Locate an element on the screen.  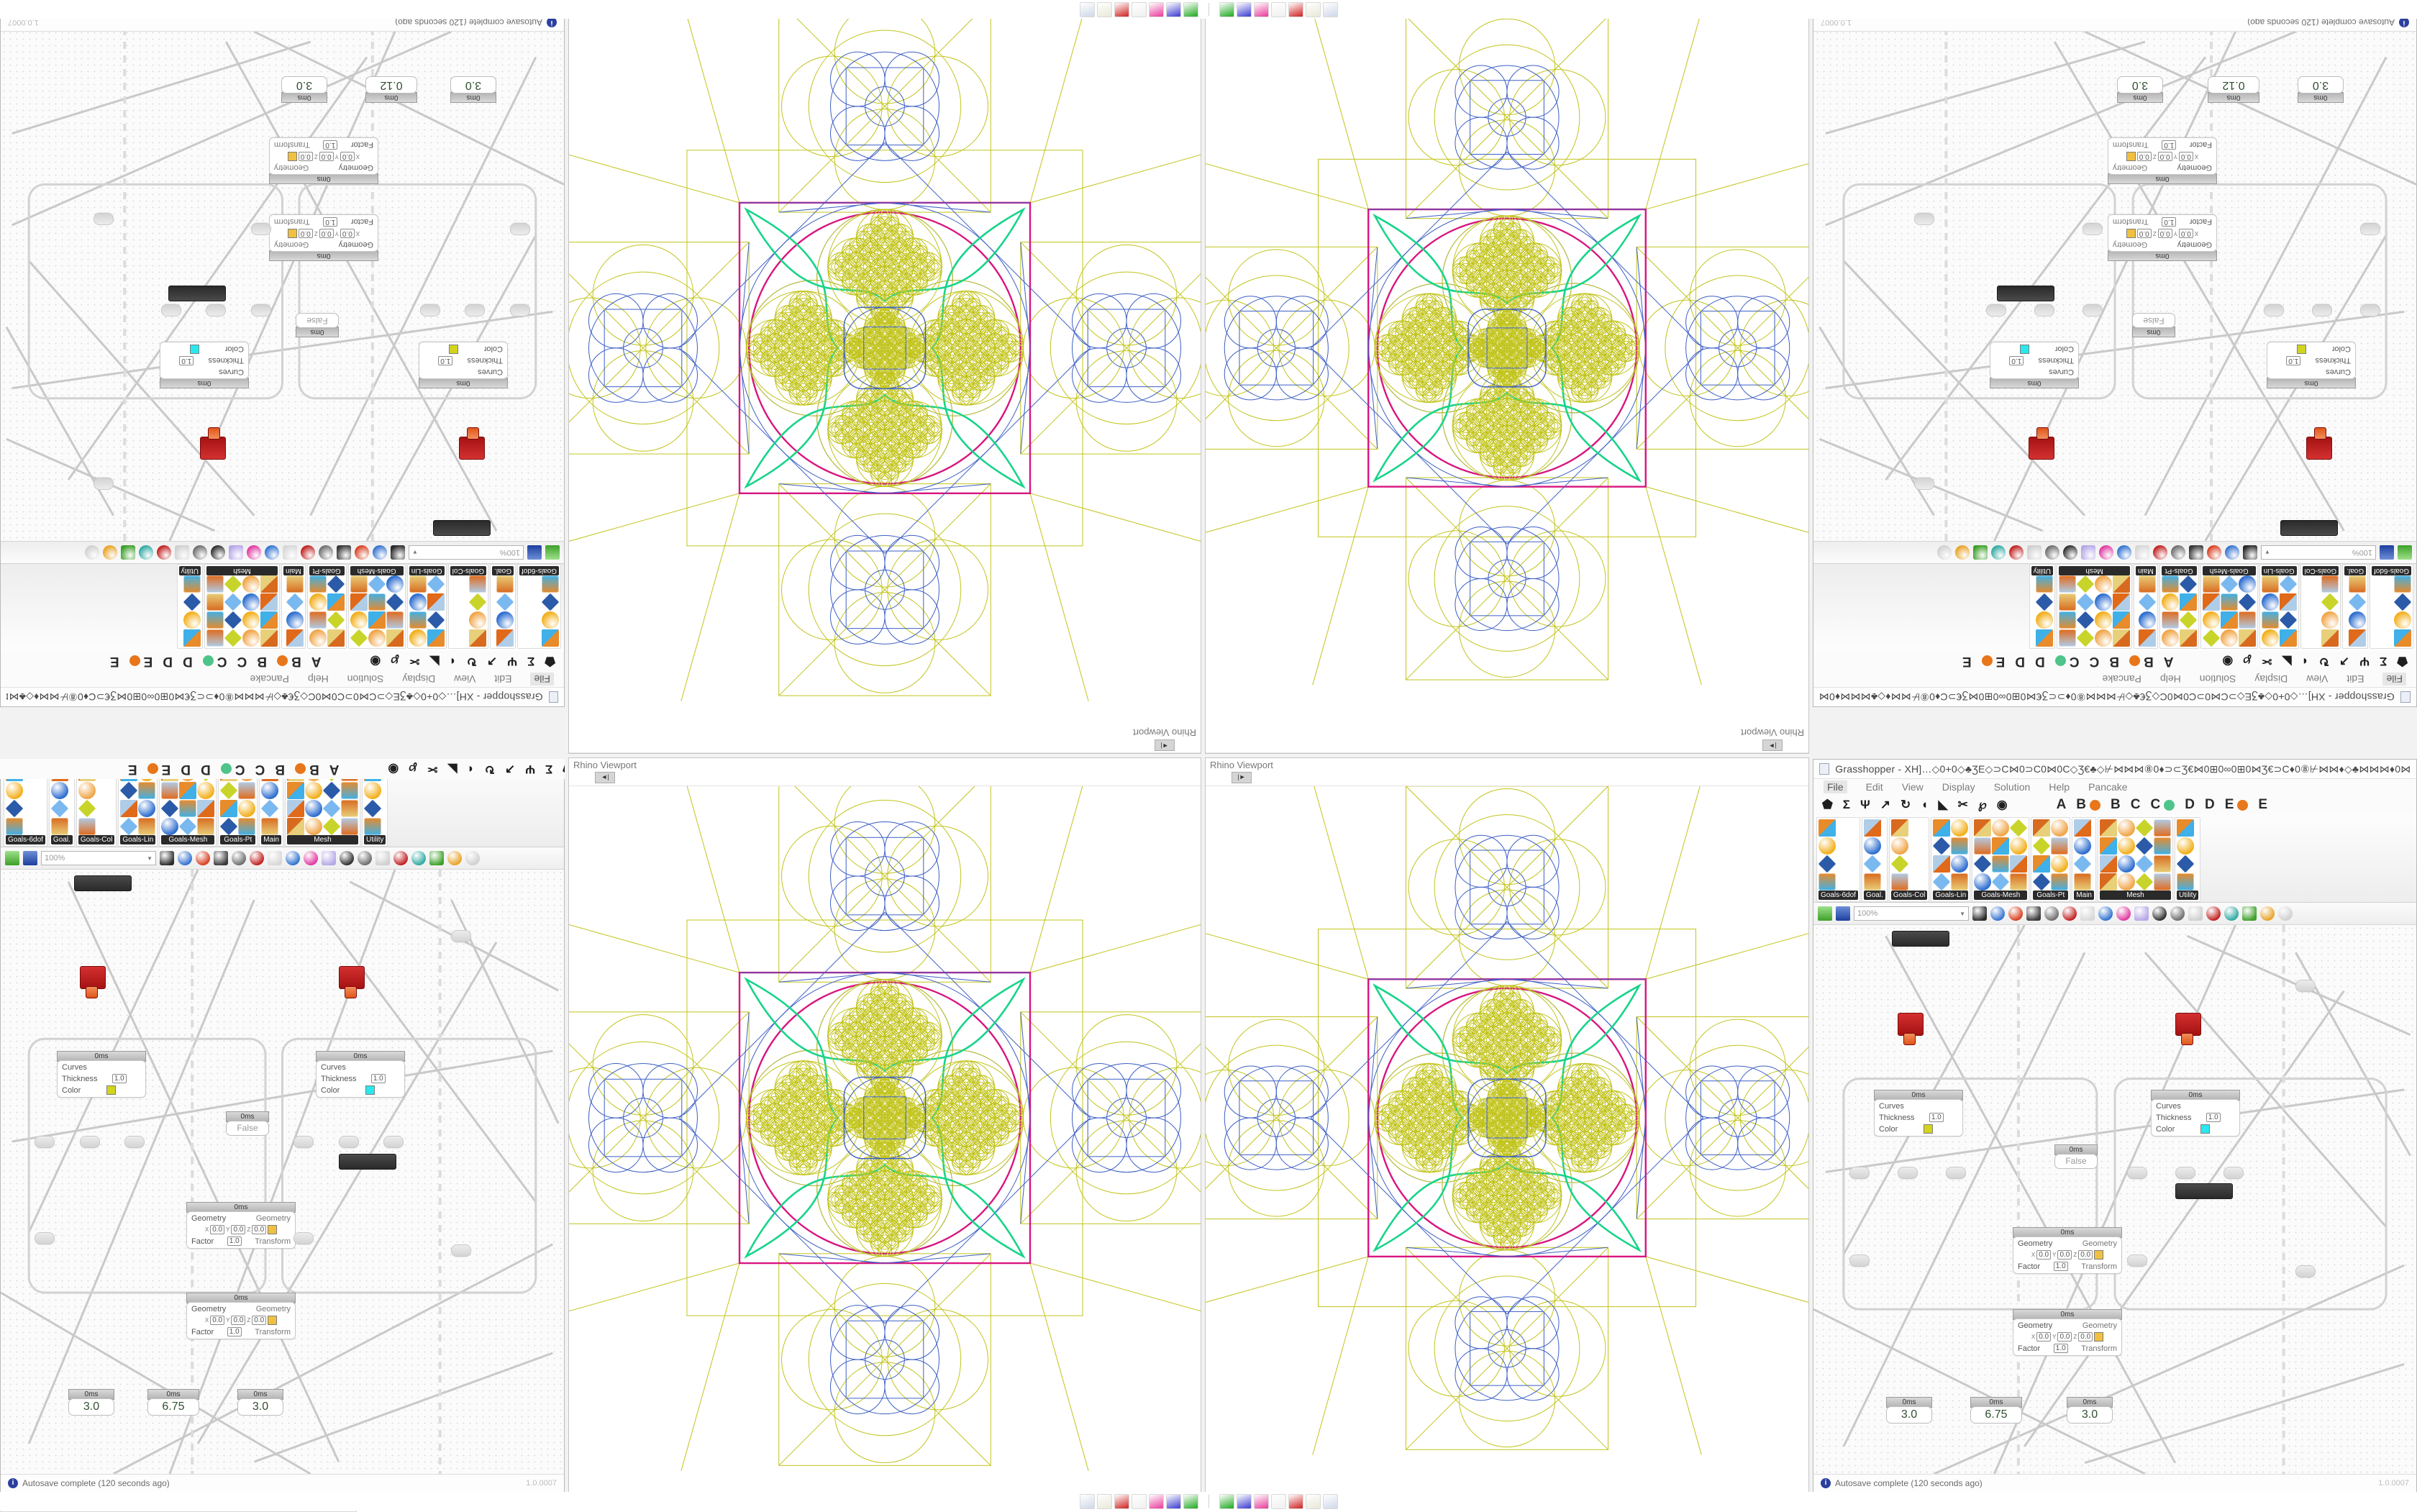
ribbon-group: Goals-Lin is located at coordinates (2279, 606).